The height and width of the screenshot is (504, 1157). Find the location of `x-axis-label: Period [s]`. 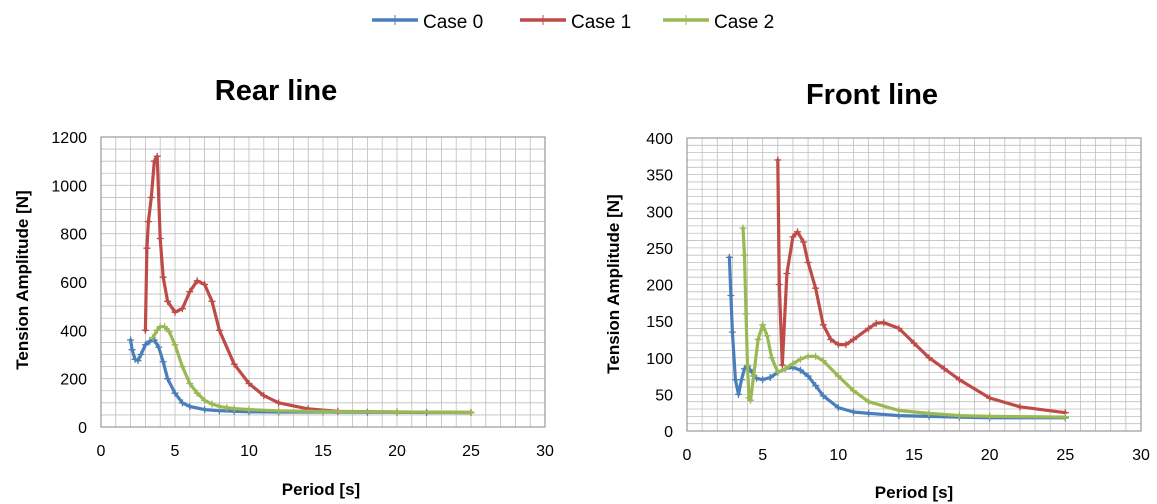

x-axis-label: Period [s] is located at coordinates (321, 489).